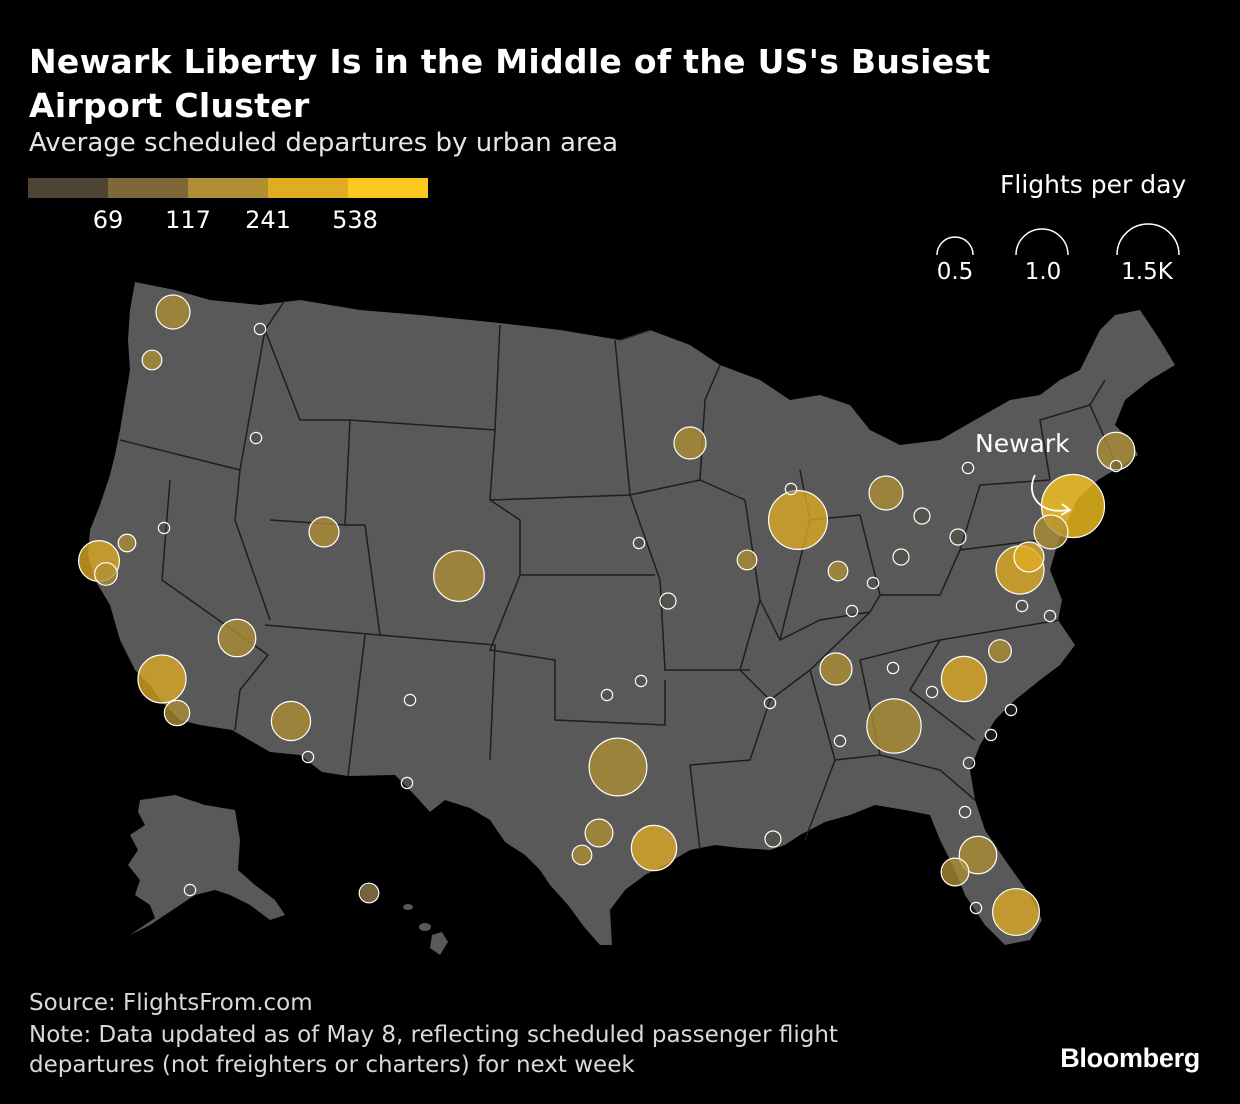 This screenshot has width=1240, height=1104. I want to click on newark-arrowhead, so click(1066, 509).